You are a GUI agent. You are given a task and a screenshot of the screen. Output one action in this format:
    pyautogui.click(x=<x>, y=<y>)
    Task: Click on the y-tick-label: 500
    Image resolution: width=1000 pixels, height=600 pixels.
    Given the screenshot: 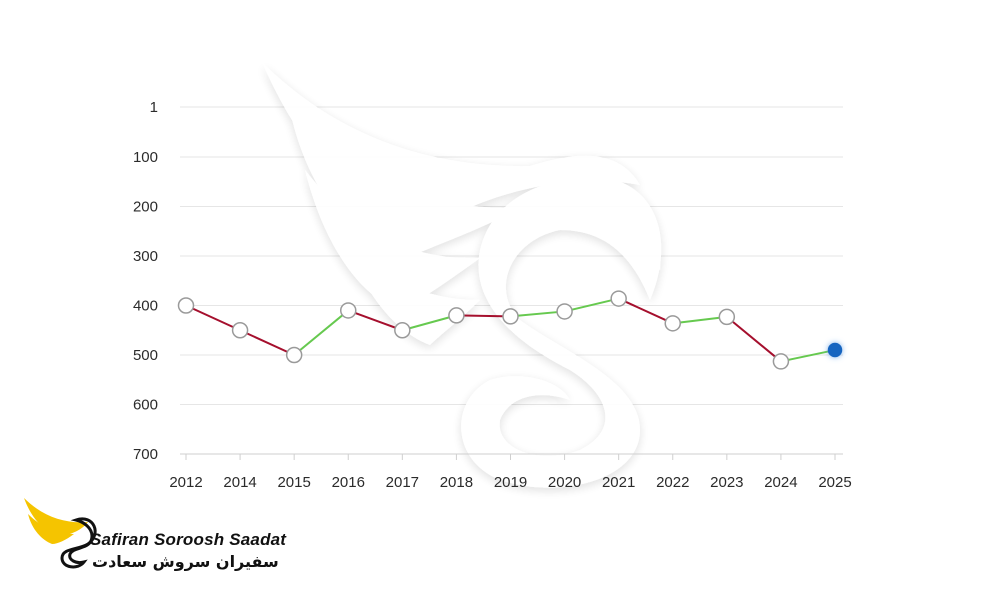 What is the action you would take?
    pyautogui.click(x=145, y=355)
    